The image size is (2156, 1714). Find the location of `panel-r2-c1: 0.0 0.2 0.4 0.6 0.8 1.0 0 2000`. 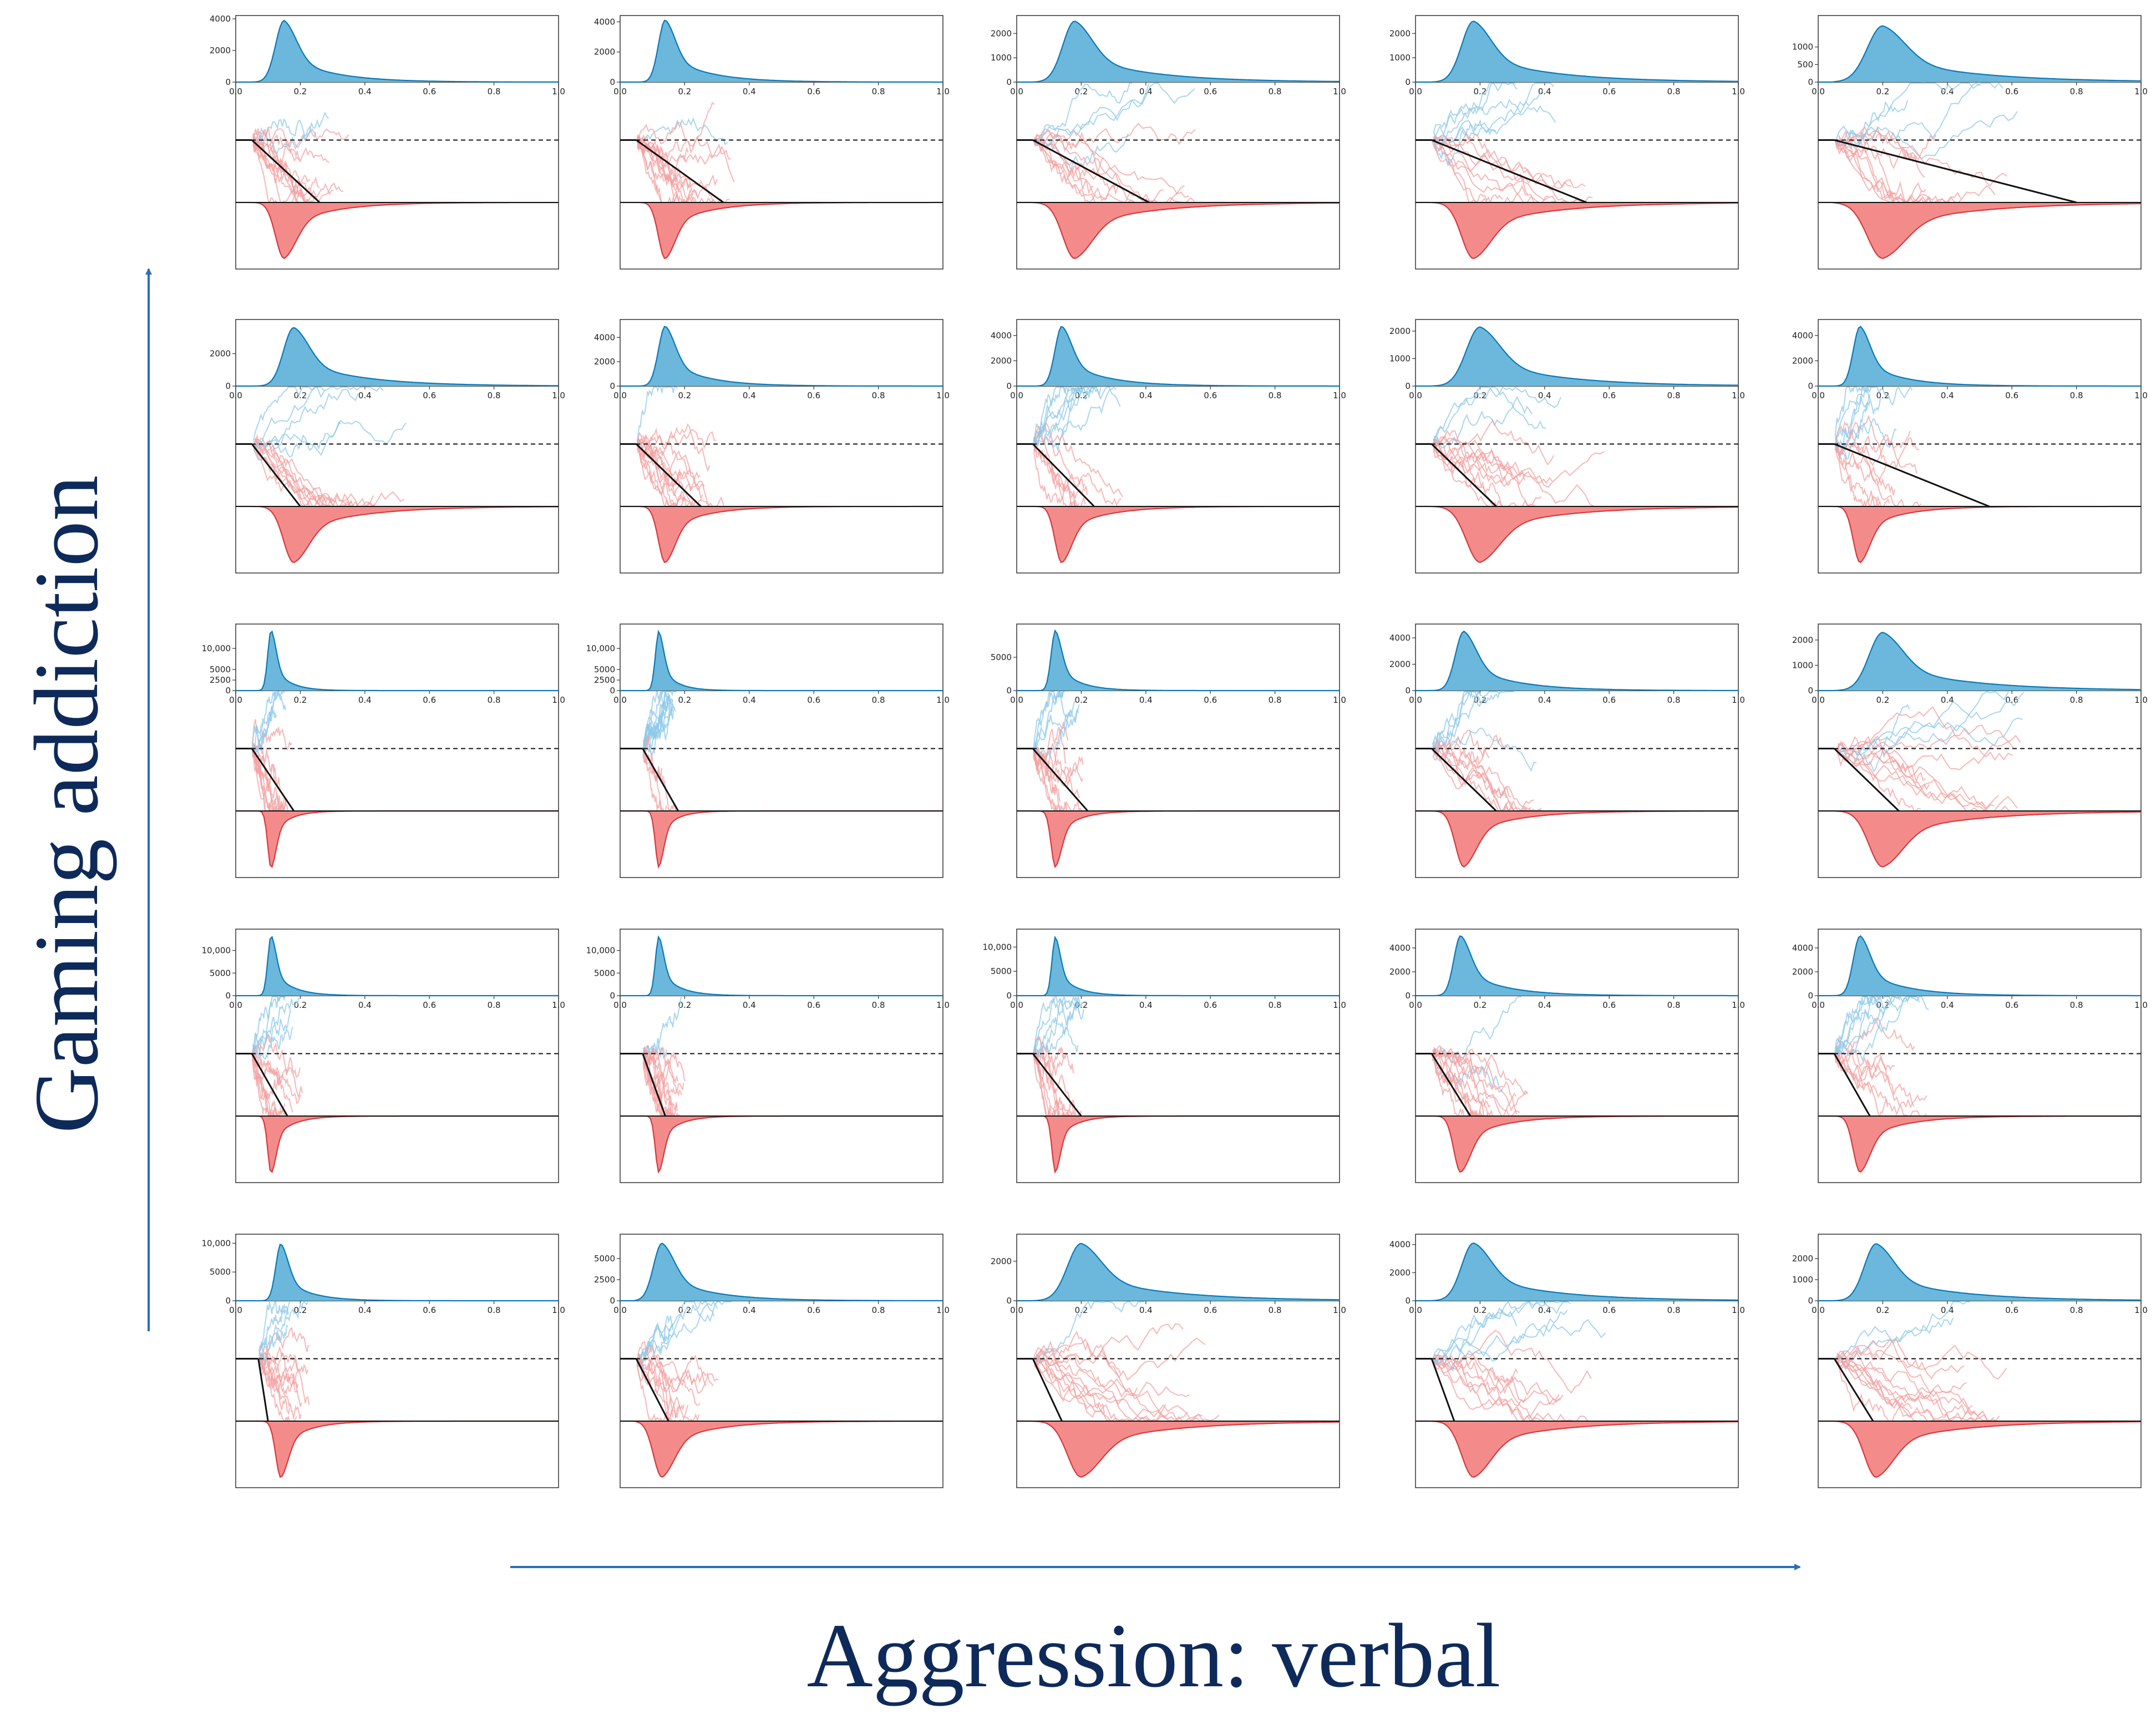

panel-r2-c1: 0.0 0.2 0.4 0.6 0.8 1.0 0 2000 is located at coordinates (388, 446).